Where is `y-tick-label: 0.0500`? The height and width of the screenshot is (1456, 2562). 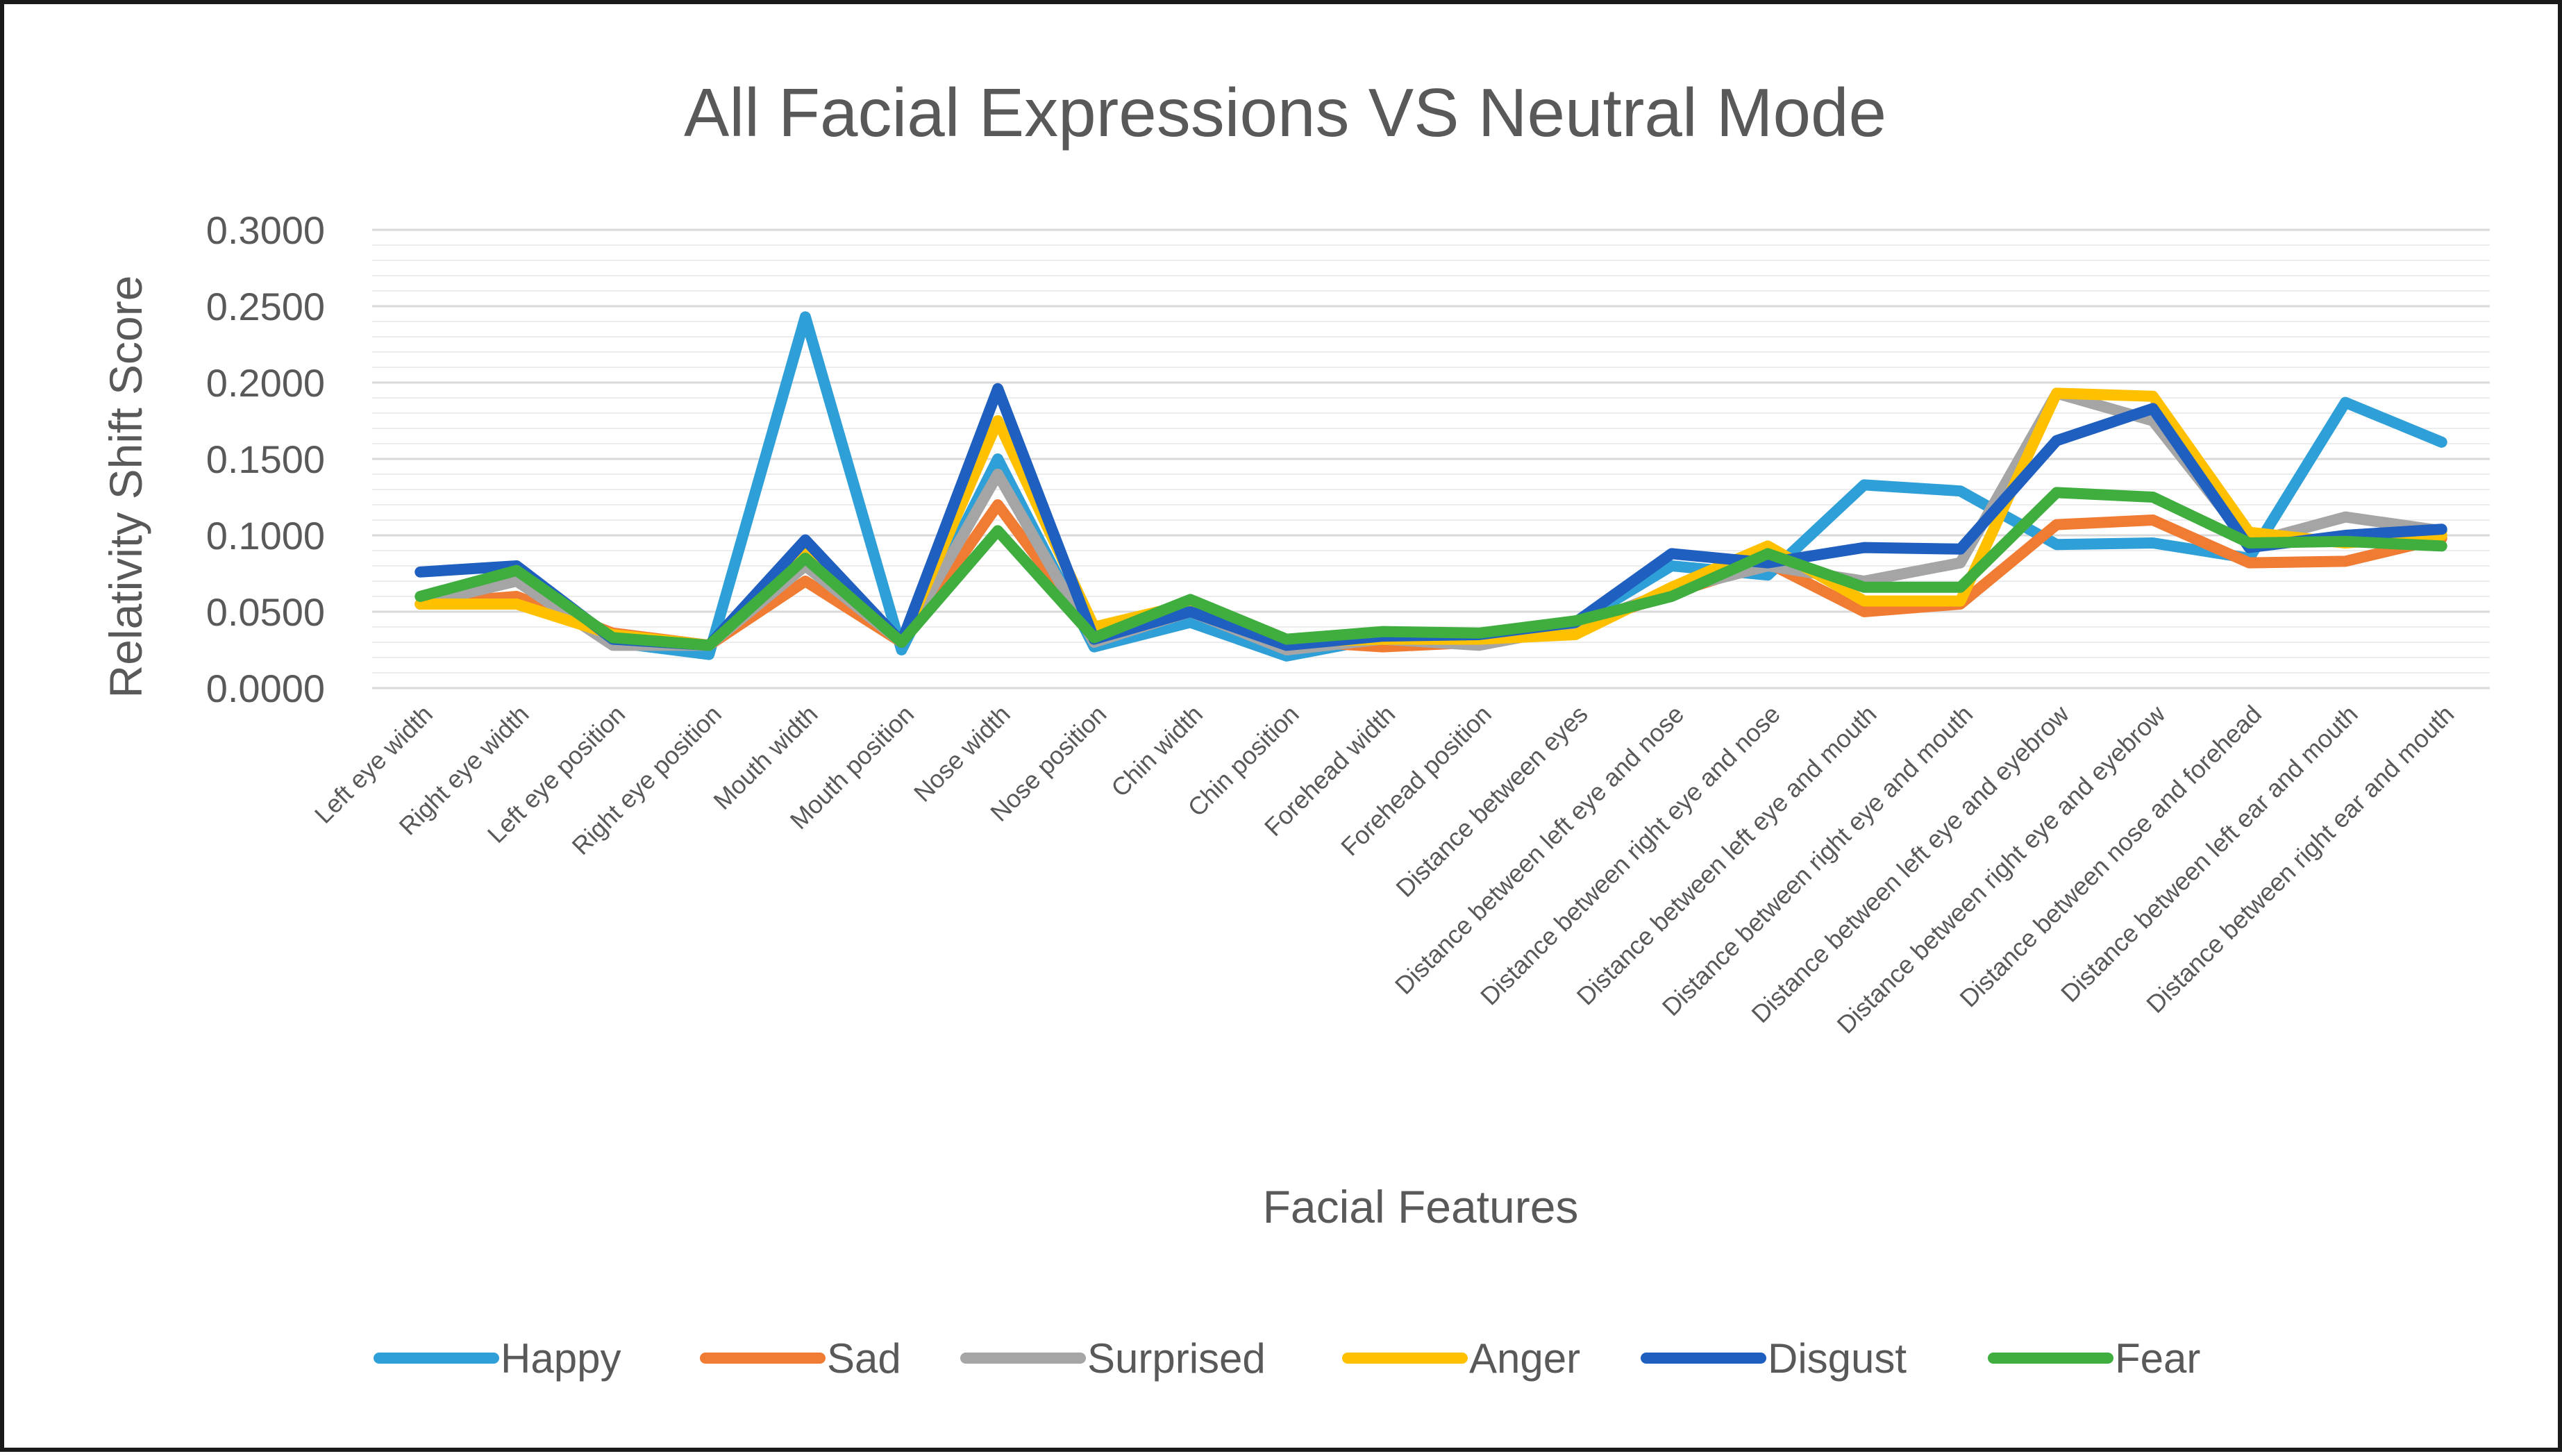 y-tick-label: 0.0500 is located at coordinates (266, 612).